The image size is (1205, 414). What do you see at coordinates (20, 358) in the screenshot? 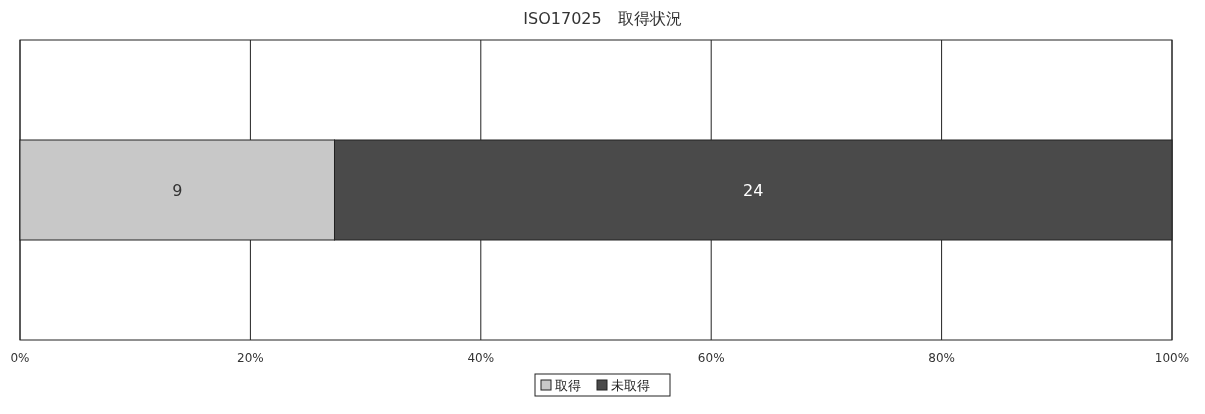
I see `x-tick-label: 0%` at bounding box center [20, 358].